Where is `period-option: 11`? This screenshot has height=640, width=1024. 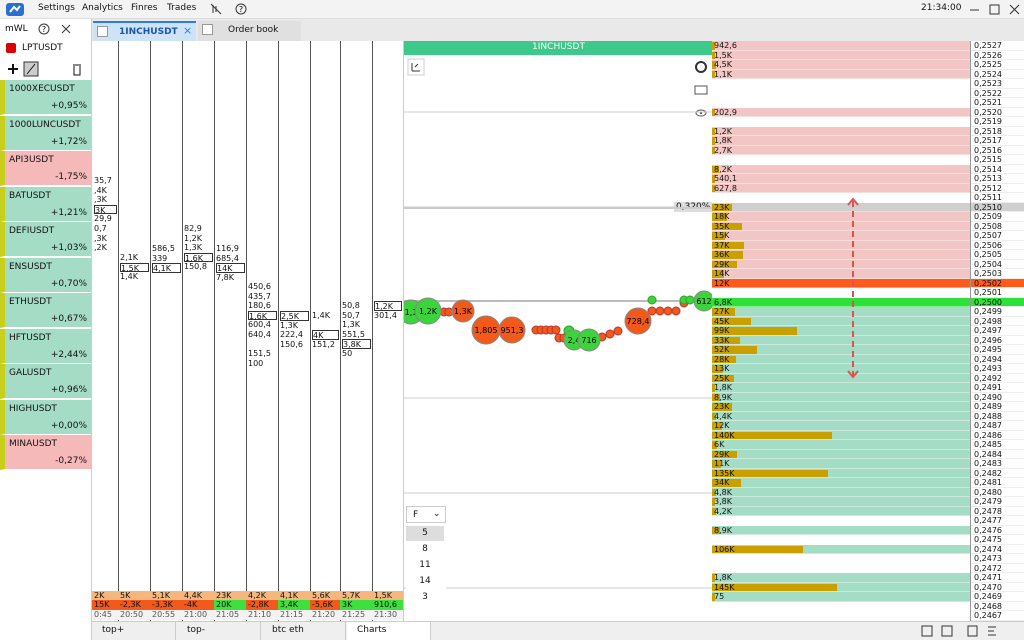 period-option: 11 is located at coordinates (425, 565).